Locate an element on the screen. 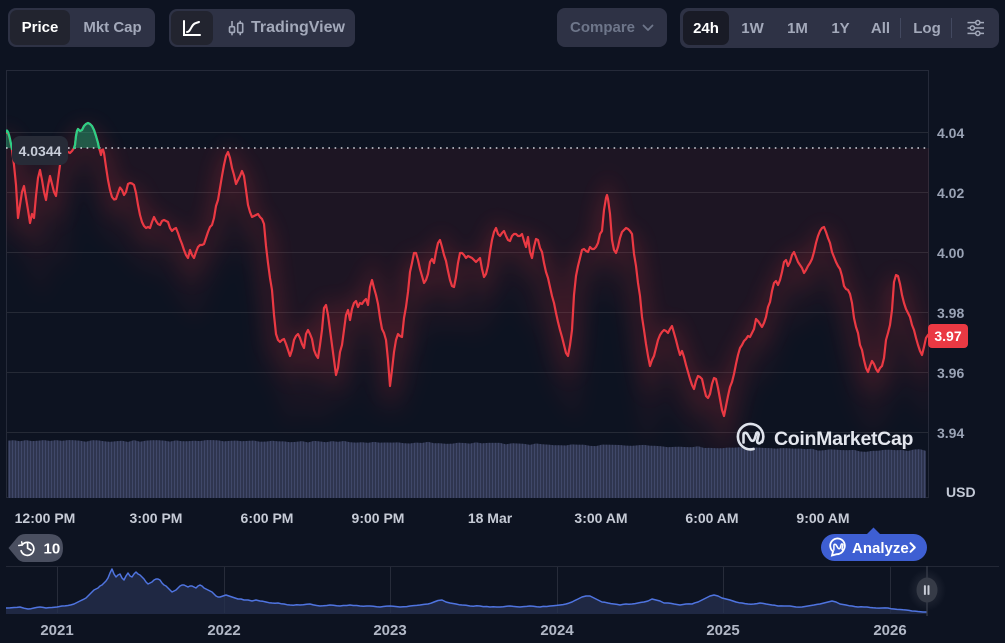 The height and width of the screenshot is (643, 1005). svg-text: 10 is located at coordinates (52, 549).